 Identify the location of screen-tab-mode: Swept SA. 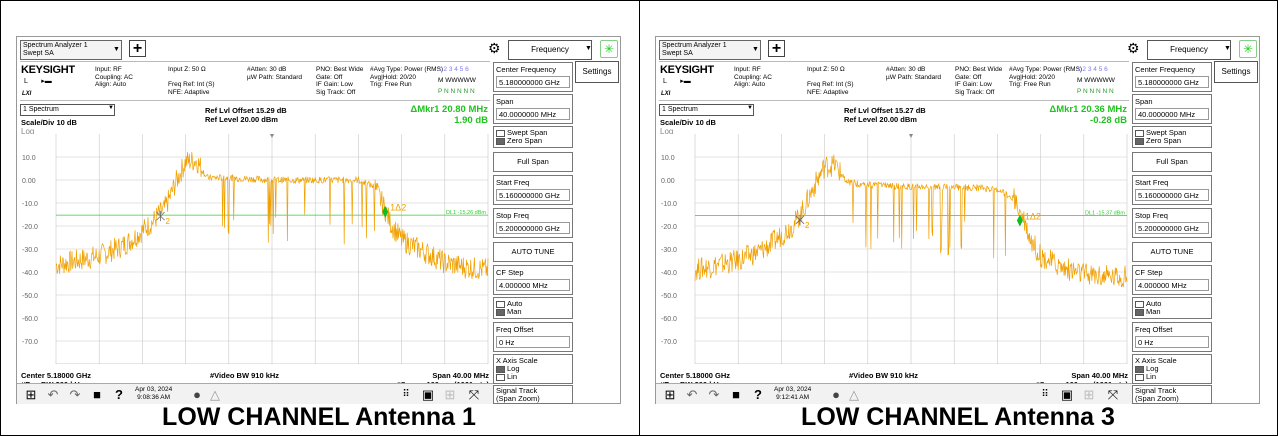
(38, 53).